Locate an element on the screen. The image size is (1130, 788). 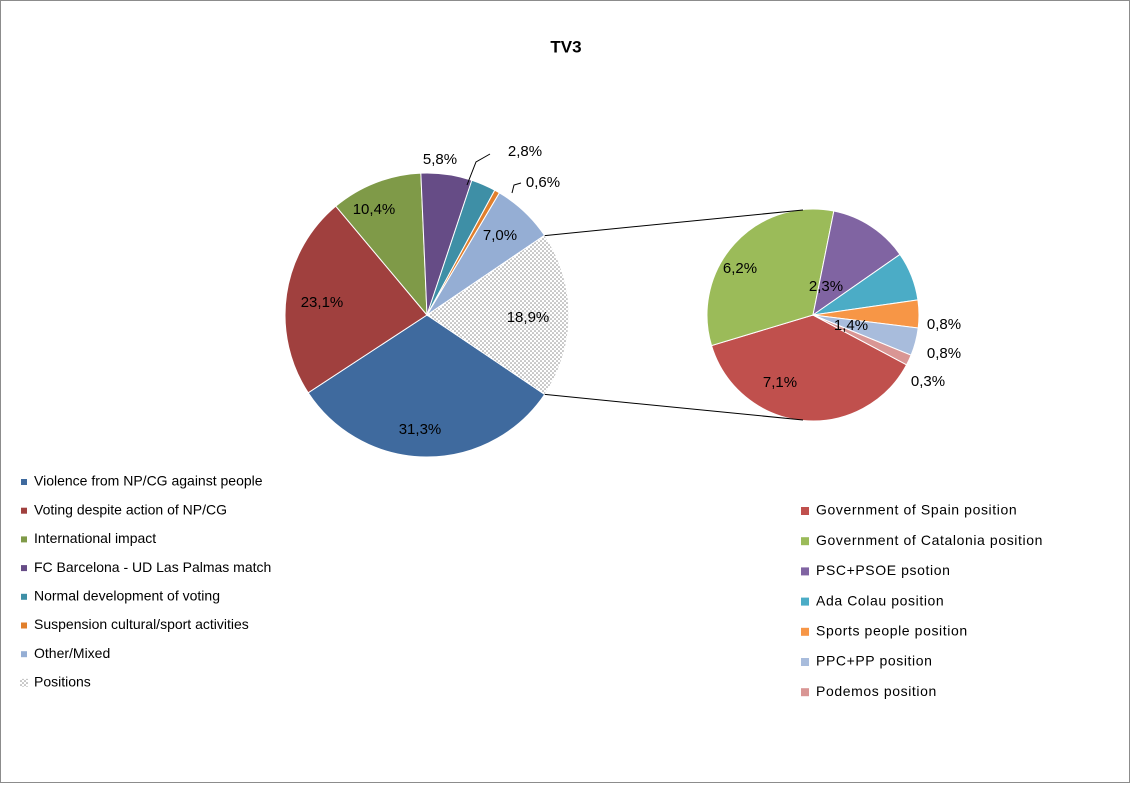
legend-label: Ada Colau position is located at coordinates (880, 600).